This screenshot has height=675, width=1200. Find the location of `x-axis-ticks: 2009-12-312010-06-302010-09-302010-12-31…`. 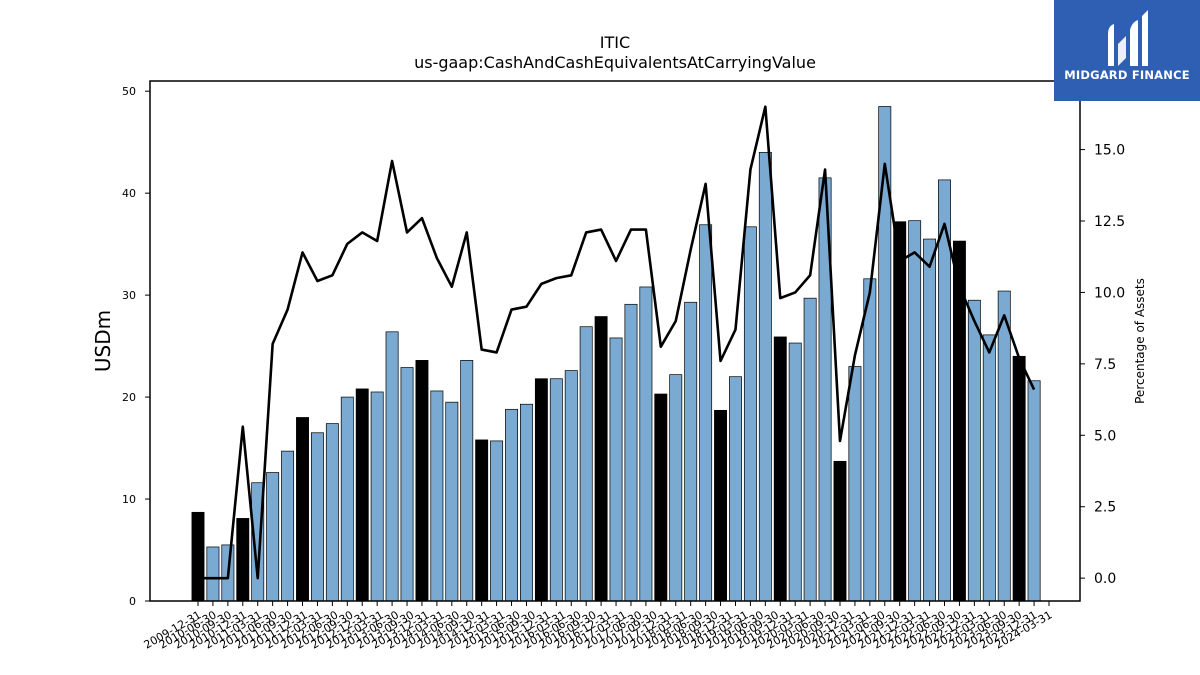

x-axis-ticks: 2009-12-312010-06-302010-09-302010-12-31… is located at coordinates (598, 626).